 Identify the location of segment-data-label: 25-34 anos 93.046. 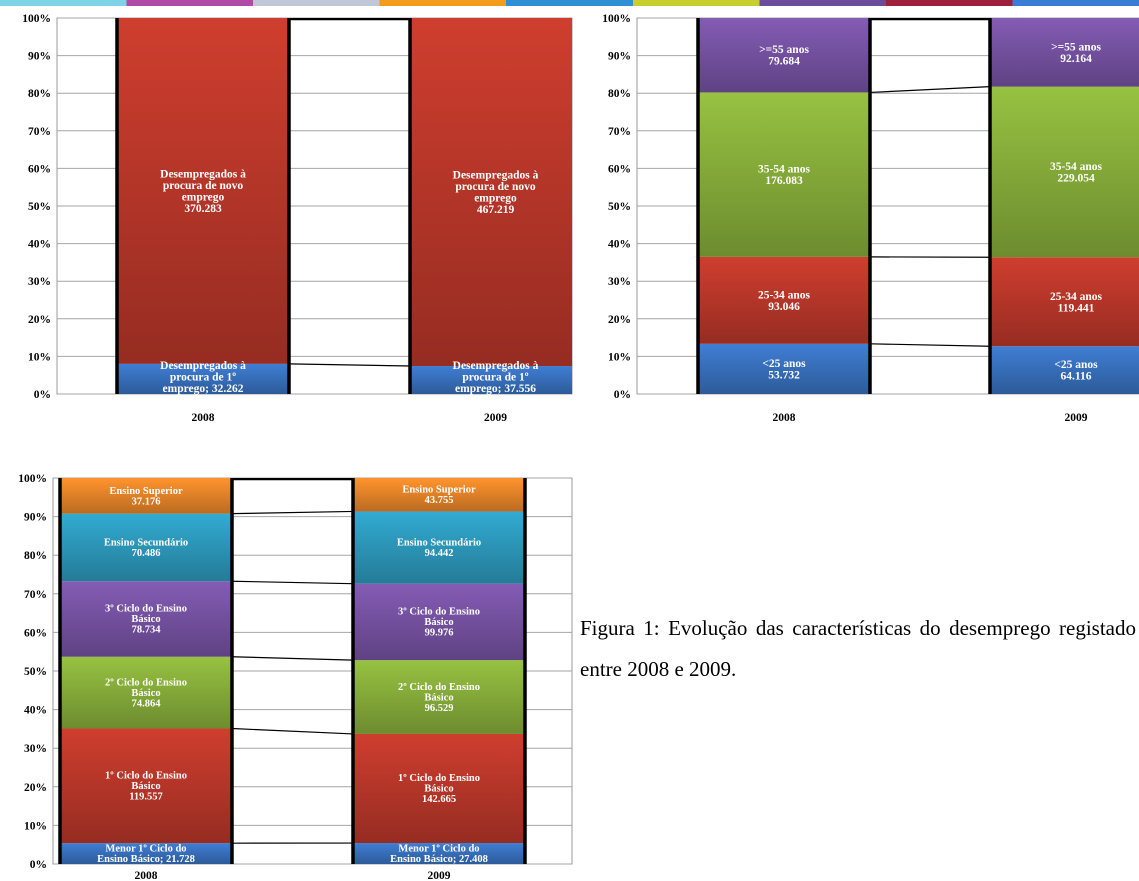
(784, 301).